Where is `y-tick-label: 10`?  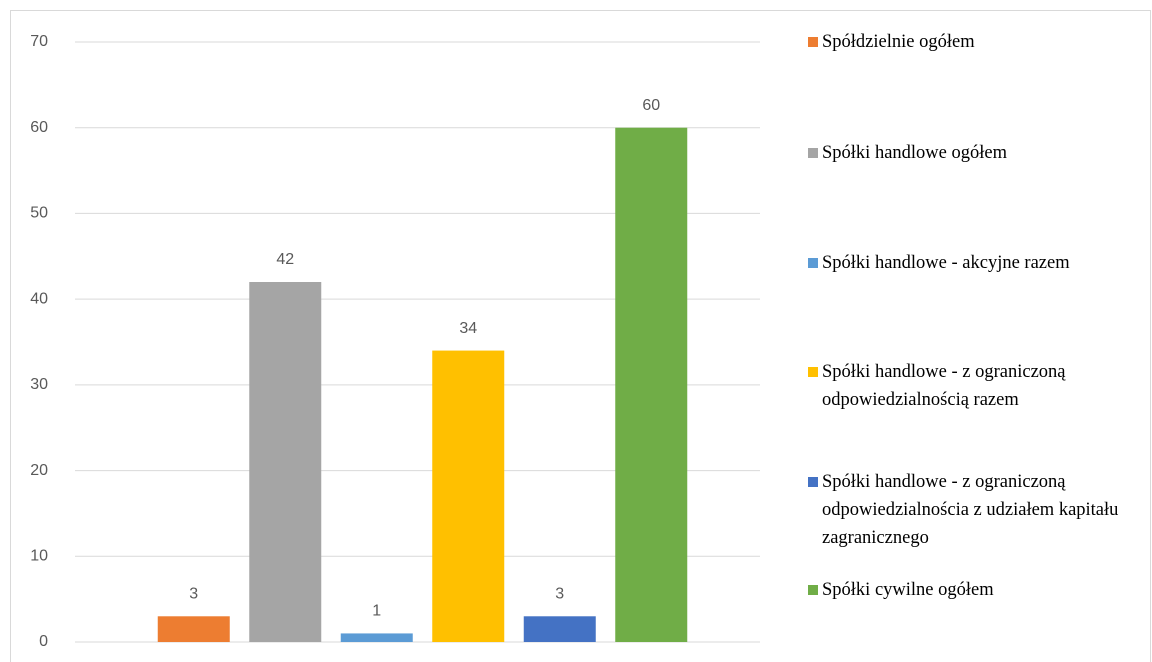 y-tick-label: 10 is located at coordinates (39, 556).